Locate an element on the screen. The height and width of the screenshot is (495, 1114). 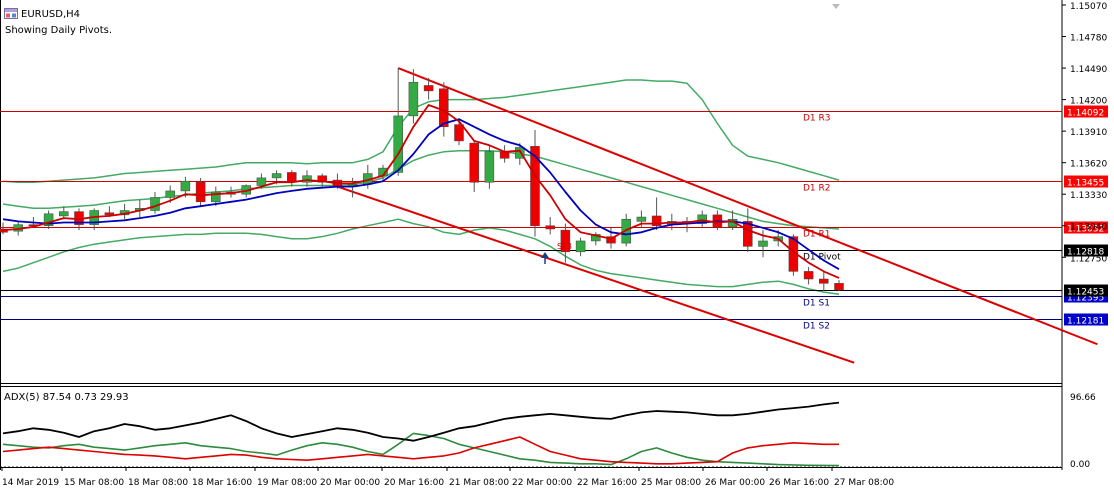
price-tick-label: 1.14200 is located at coordinates (1088, 102).